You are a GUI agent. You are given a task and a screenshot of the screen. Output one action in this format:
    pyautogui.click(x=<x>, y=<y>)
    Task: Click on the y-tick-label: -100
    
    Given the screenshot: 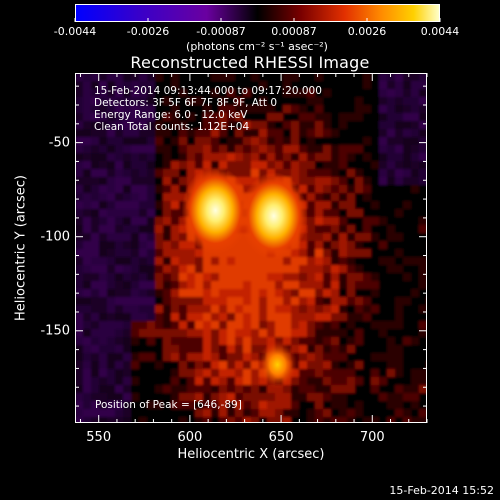 What is the action you would take?
    pyautogui.click(x=55, y=237)
    